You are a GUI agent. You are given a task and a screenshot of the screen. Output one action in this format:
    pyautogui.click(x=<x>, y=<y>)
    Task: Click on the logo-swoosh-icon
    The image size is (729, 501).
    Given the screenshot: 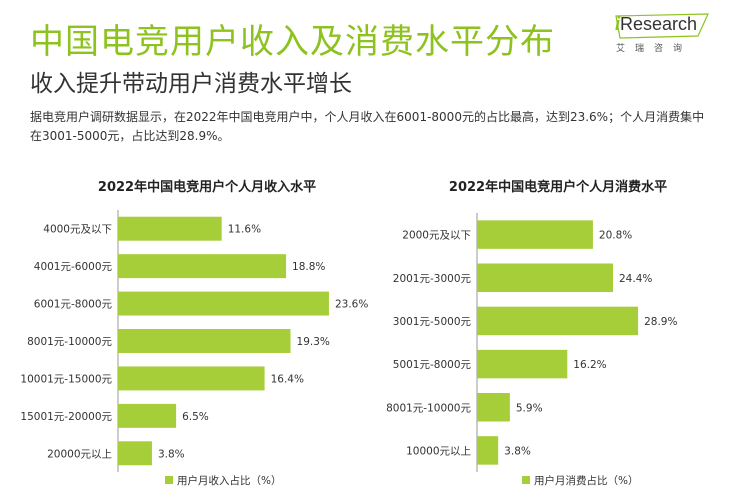 What is the action you would take?
    pyautogui.click(x=662, y=26)
    